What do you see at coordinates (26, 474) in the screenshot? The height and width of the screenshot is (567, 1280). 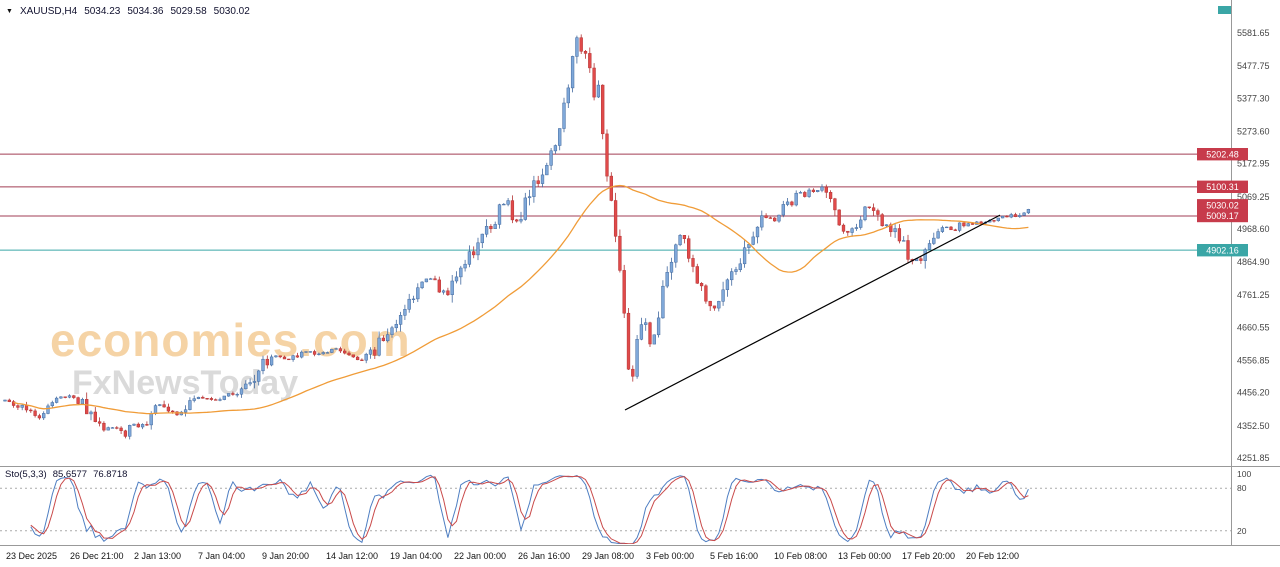 I see `stochastic-name: Sto(5,3,3)` at bounding box center [26, 474].